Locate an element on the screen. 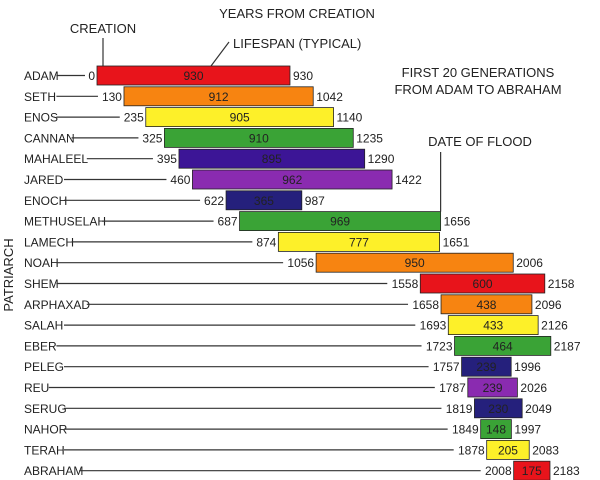 The image size is (600, 480). lifespan-pointer is located at coordinates (220, 54).